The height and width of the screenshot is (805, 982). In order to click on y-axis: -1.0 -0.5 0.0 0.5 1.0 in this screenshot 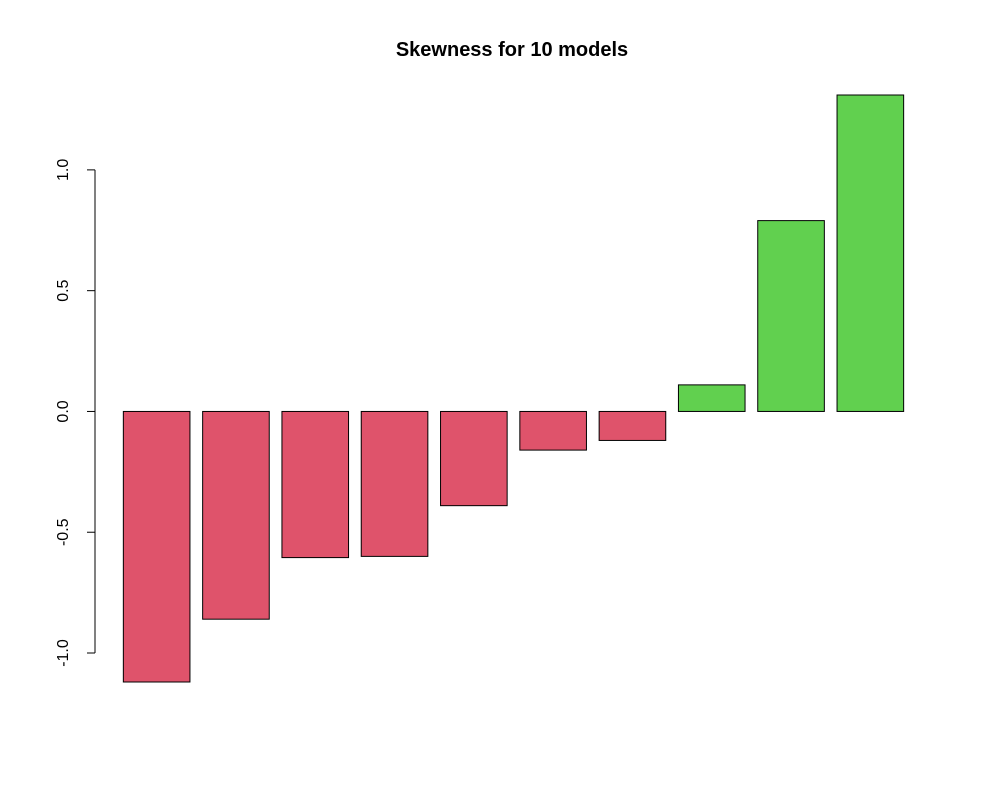, I will do `click(75, 413)`.